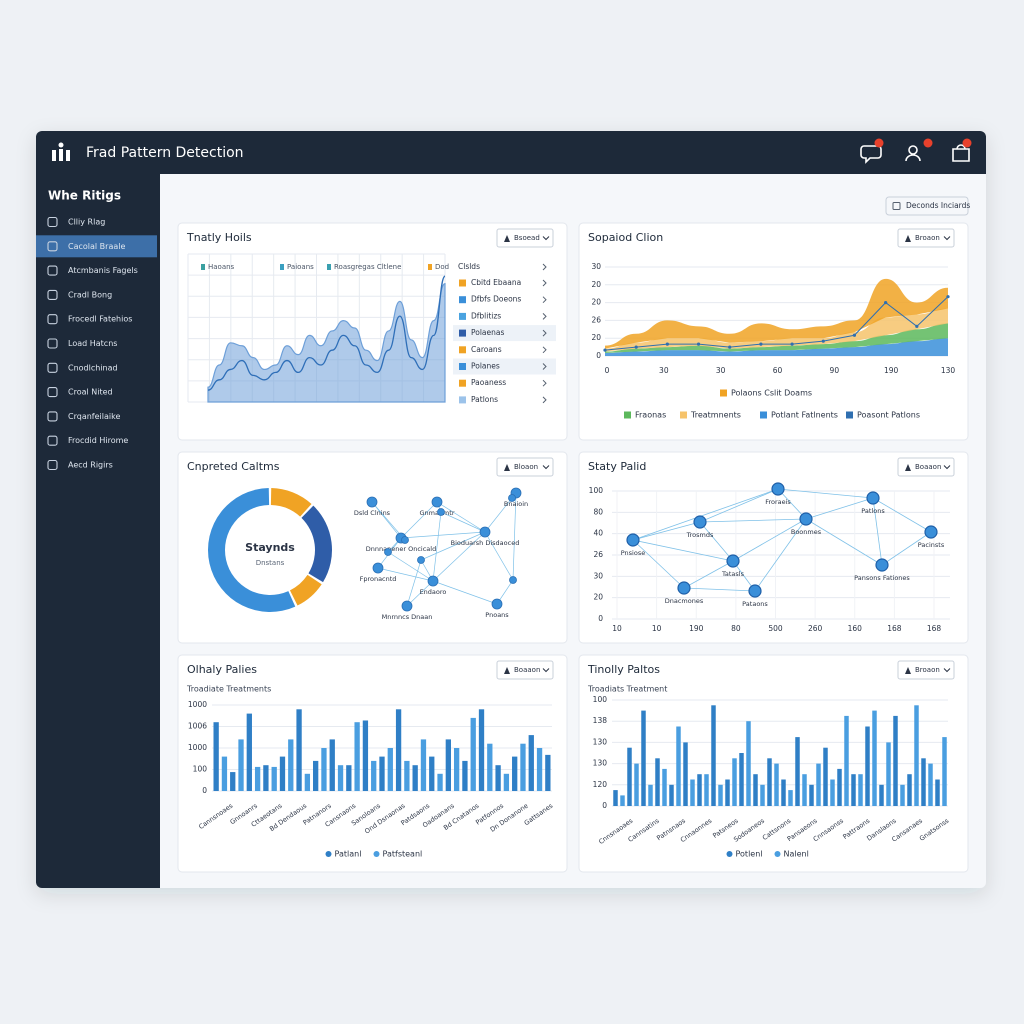 The height and width of the screenshot is (1024, 1024). What do you see at coordinates (484, 399) in the screenshot?
I see `list-item: Patlons` at bounding box center [484, 399].